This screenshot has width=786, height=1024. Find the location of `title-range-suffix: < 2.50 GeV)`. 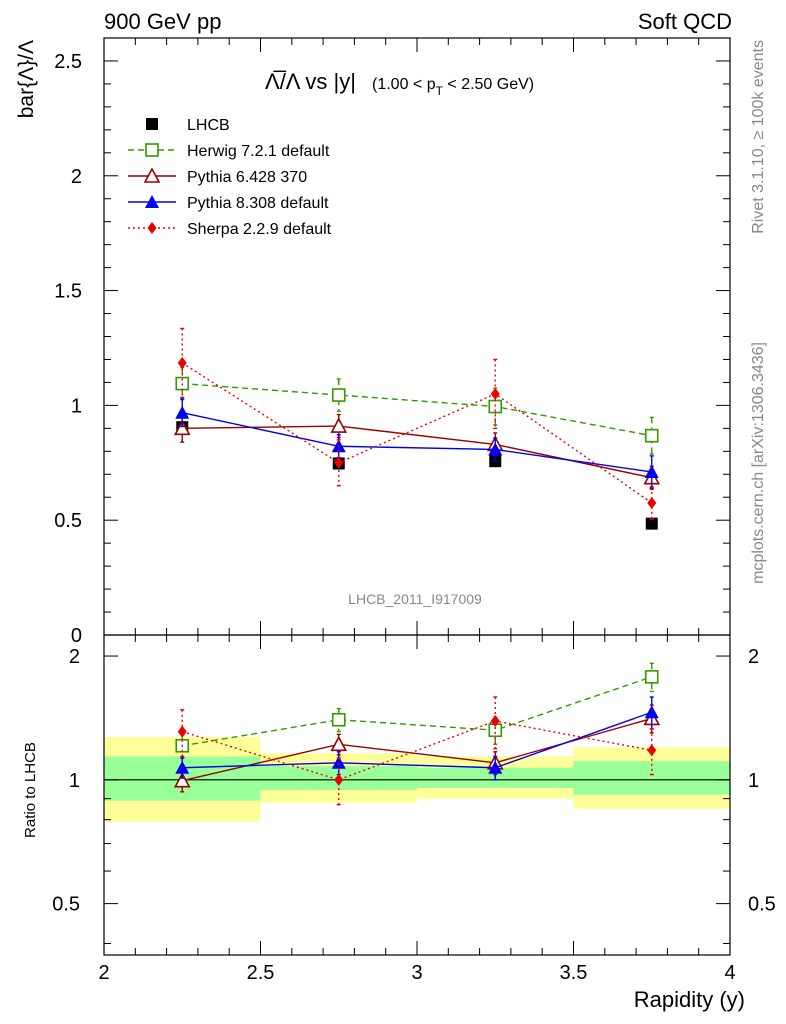

title-range-suffix: < 2.50 GeV) is located at coordinates (488, 84).